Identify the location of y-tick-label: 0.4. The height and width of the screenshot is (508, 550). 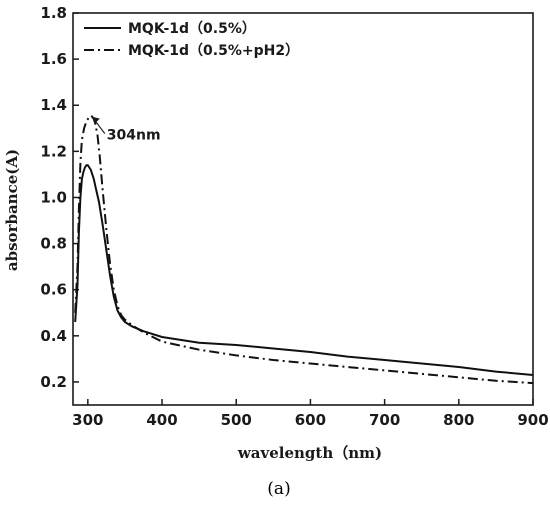
(53, 336).